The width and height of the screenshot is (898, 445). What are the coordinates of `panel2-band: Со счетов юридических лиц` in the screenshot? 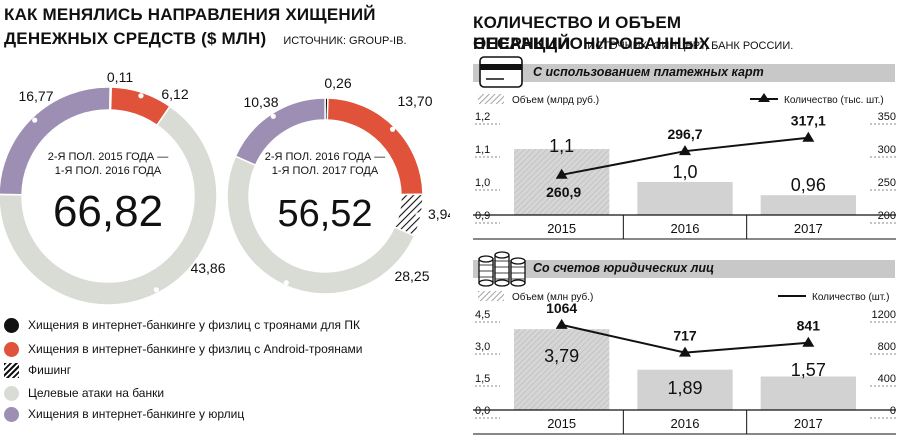 It's located at (684, 269).